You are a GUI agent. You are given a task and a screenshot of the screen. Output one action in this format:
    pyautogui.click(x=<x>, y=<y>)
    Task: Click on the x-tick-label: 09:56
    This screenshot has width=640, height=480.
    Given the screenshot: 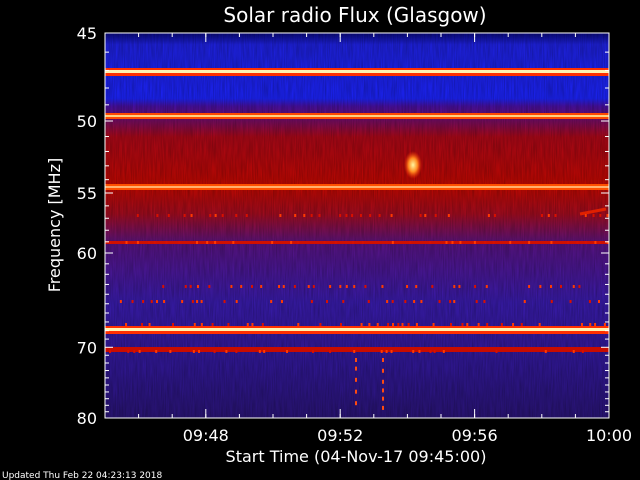 What is the action you would take?
    pyautogui.click(x=475, y=435)
    